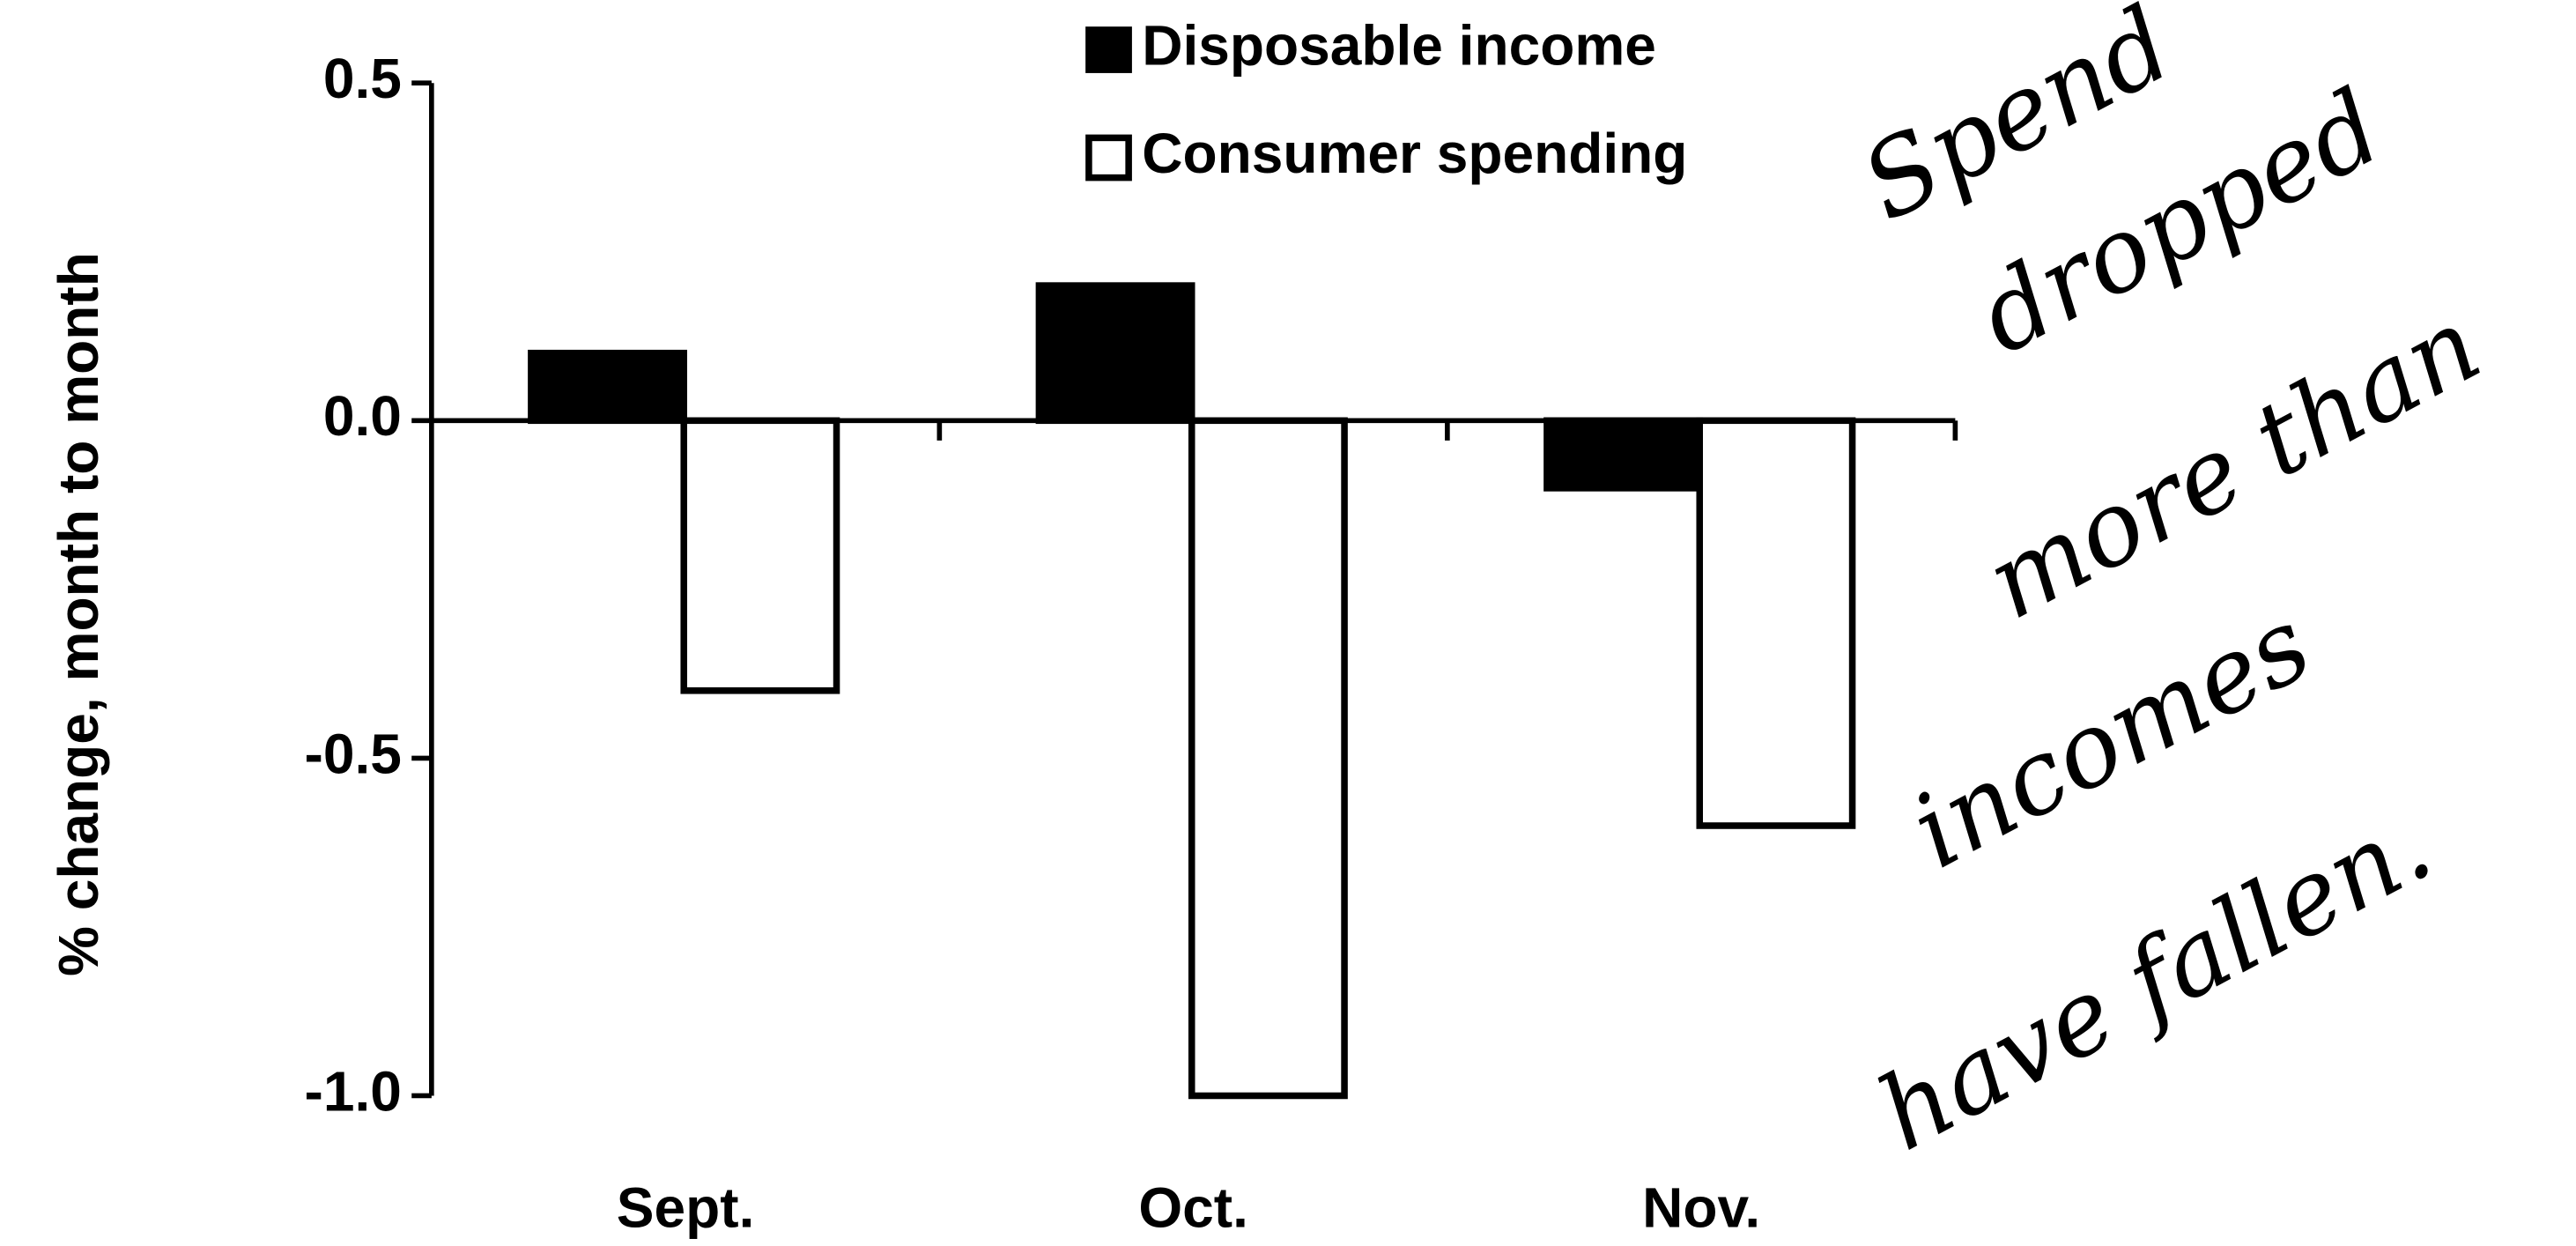 The image size is (2576, 1246). Describe the element at coordinates (1193, 1208) in the screenshot. I see `x-tick-label: Oct.` at that location.